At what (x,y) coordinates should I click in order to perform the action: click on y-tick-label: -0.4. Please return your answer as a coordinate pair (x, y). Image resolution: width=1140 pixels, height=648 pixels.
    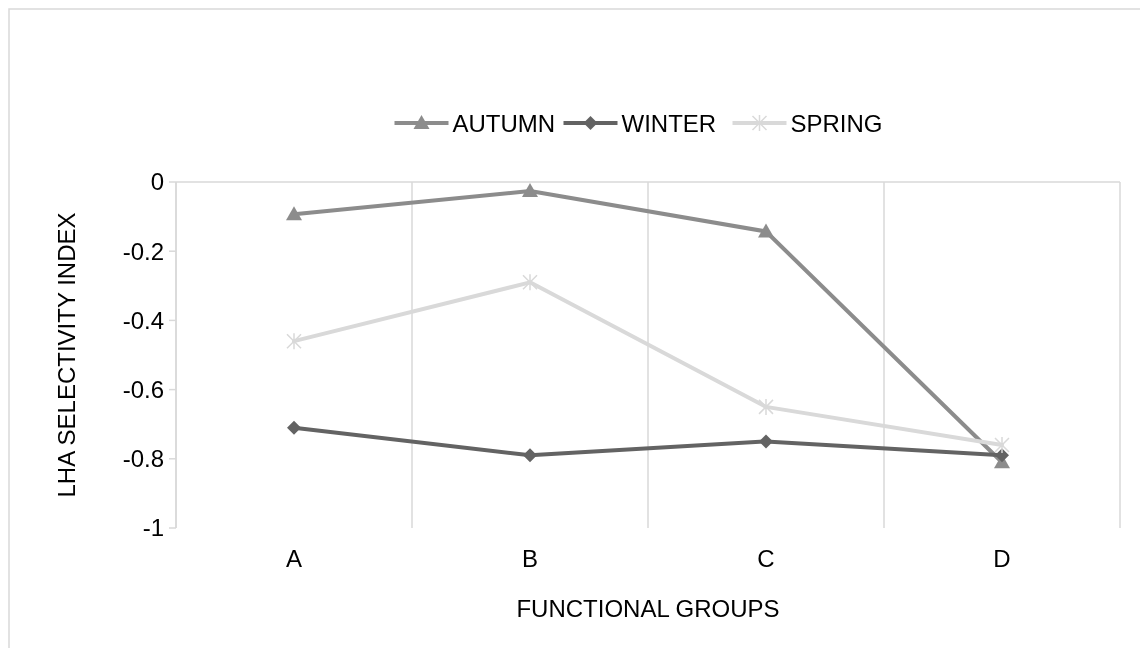
    Looking at the image, I should click on (143, 320).